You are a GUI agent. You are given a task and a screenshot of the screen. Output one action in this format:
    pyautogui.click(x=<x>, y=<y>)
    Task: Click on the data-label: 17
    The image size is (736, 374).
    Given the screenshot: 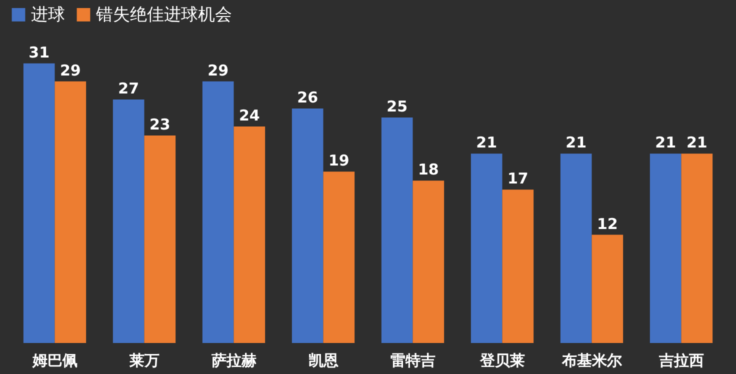 What is the action you would take?
    pyautogui.click(x=517, y=179)
    